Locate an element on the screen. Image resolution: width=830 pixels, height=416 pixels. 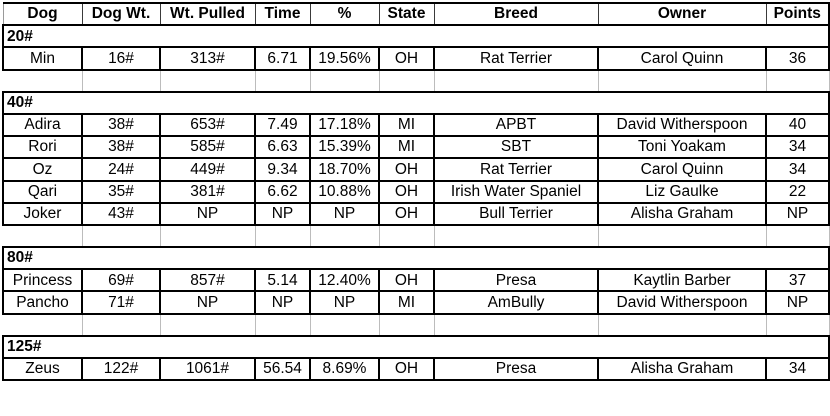
result-cell: 17.18% is located at coordinates (344, 125).